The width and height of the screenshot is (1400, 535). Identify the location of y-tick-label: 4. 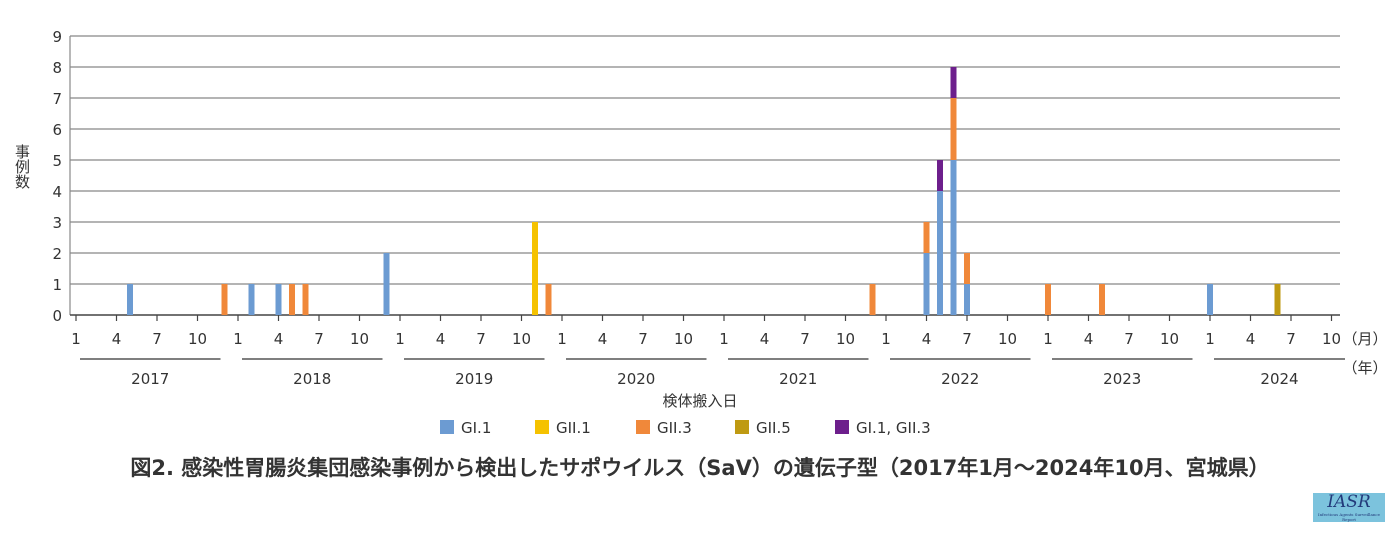
(57, 192).